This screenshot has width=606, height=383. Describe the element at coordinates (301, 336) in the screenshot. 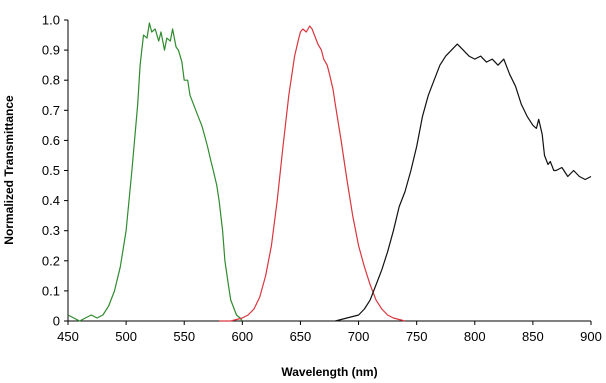

I see `x-tick-label: 650` at that location.